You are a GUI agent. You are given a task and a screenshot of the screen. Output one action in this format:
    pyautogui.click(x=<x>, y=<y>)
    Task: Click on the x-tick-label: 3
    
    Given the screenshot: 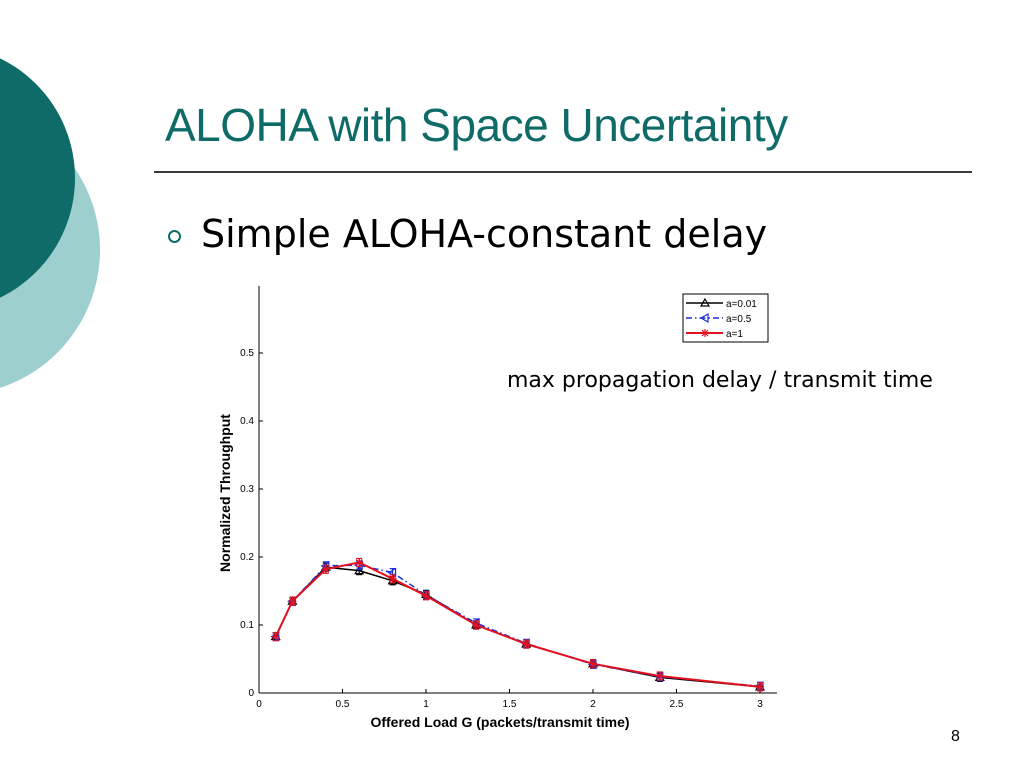 What is the action you would take?
    pyautogui.click(x=760, y=704)
    